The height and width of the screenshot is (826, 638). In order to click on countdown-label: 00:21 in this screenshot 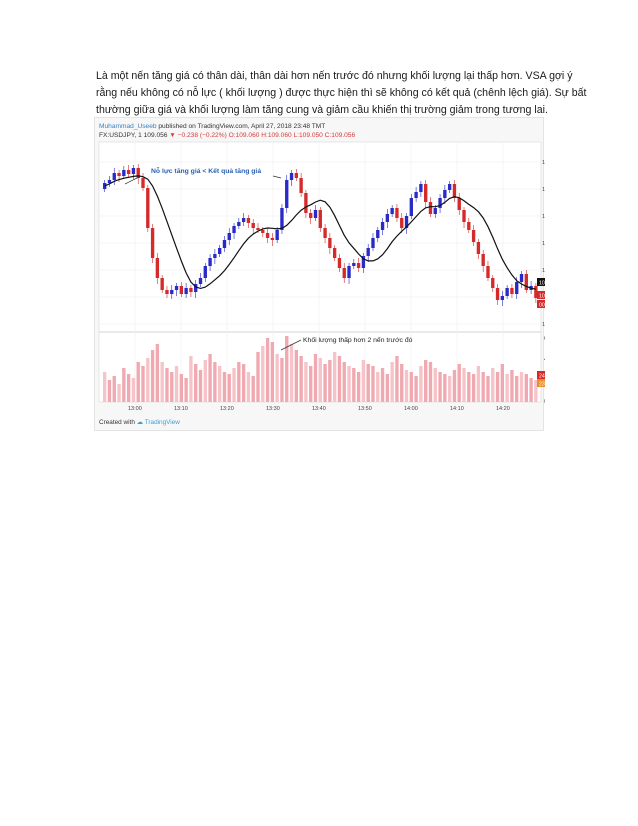, I will do `click(542, 306)`.